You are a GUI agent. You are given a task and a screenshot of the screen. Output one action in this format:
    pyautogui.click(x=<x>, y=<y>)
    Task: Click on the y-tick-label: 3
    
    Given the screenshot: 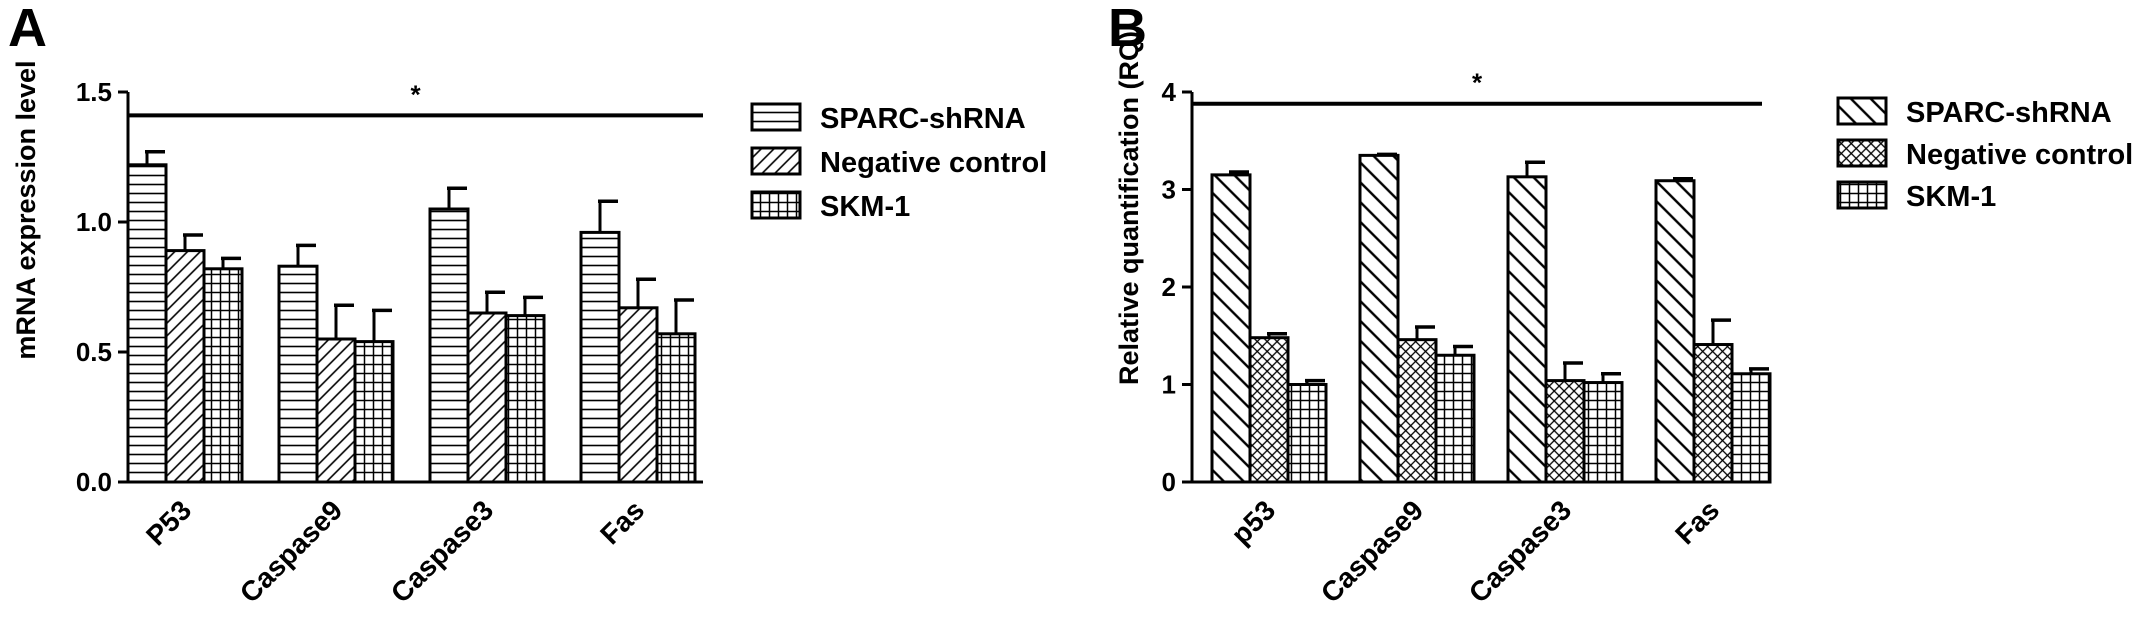 What is the action you would take?
    pyautogui.click(x=1169, y=190)
    